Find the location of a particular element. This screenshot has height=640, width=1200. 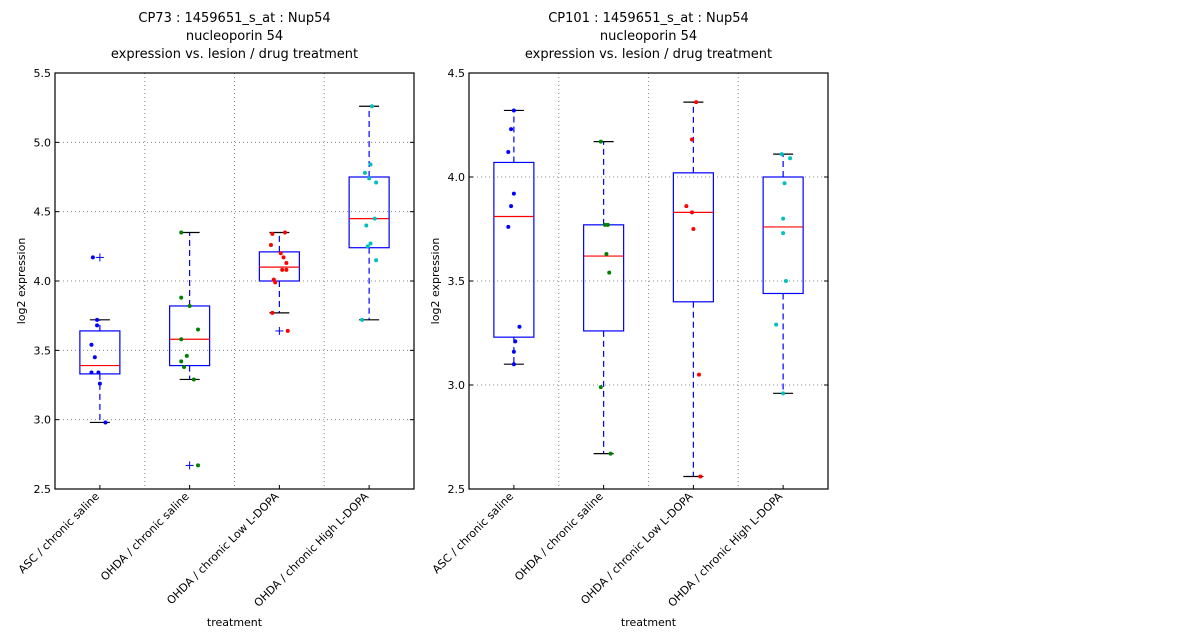

y-axis-label: log2 expression is located at coordinates (21, 281).